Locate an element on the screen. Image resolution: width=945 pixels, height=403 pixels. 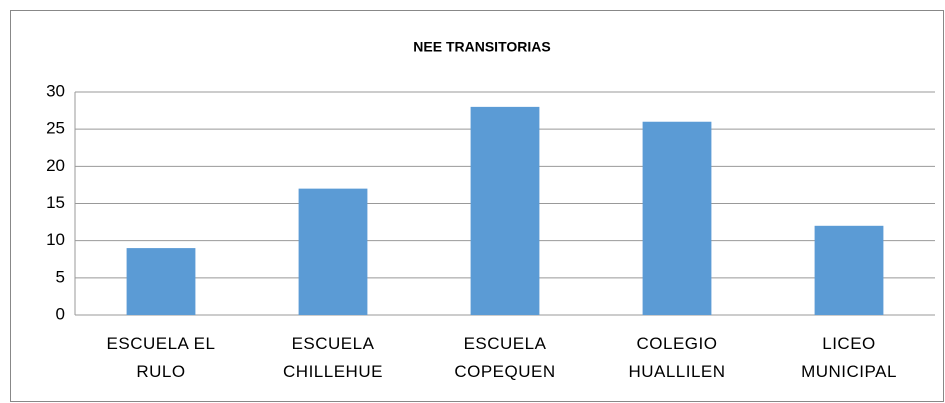
x-tick-label: LICEO MUNICIPAL is located at coordinates (849, 357).